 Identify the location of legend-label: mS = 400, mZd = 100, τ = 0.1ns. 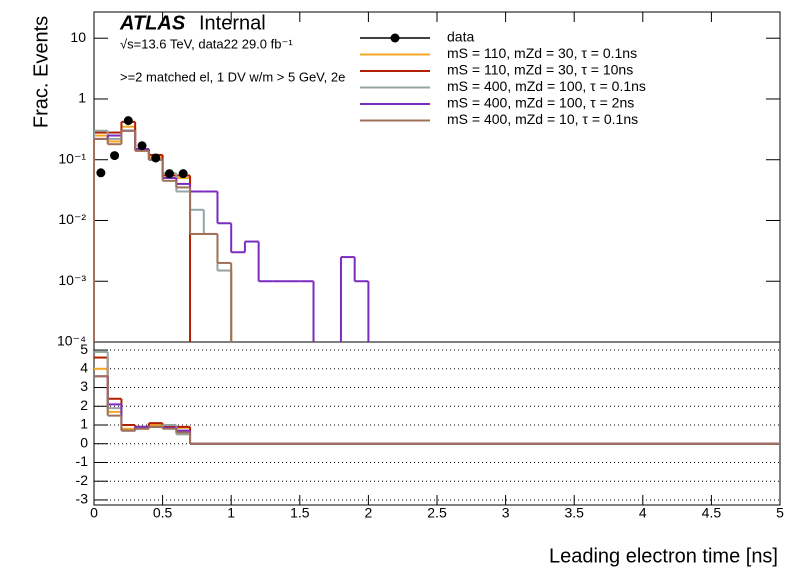
(546, 86).